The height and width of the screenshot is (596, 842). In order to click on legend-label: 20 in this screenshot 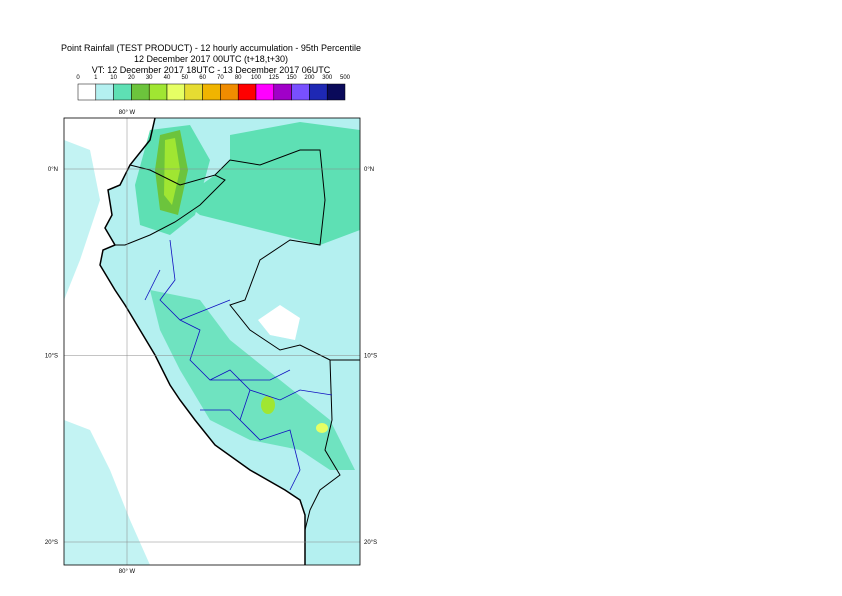, I will do `click(131, 78)`.